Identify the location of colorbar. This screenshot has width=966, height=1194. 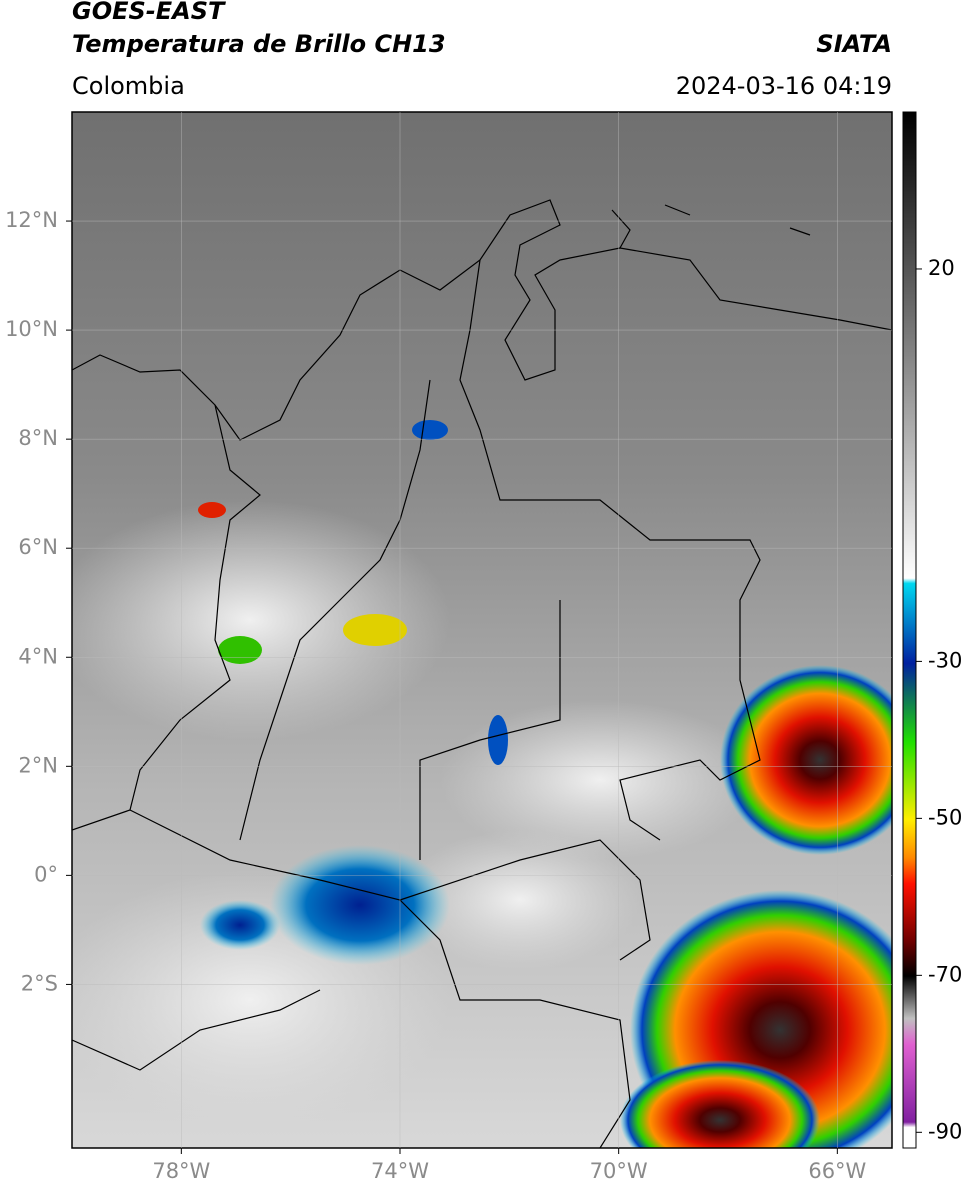
(909, 630).